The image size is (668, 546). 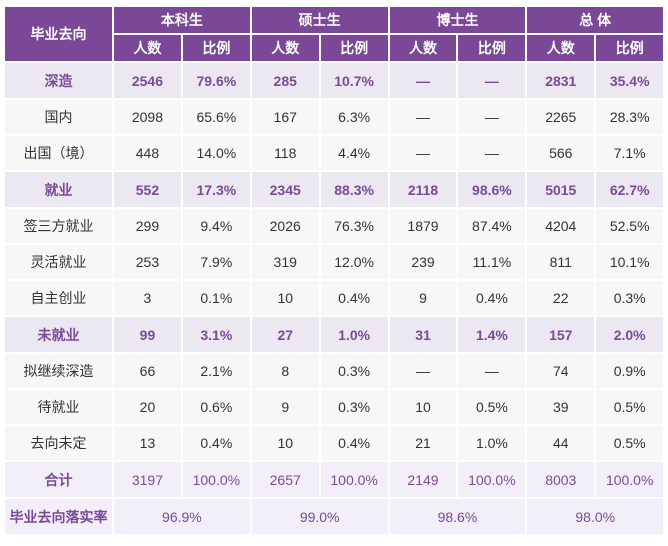 What do you see at coordinates (492, 334) in the screenshot?
I see `ratio-cell: 1.4%` at bounding box center [492, 334].